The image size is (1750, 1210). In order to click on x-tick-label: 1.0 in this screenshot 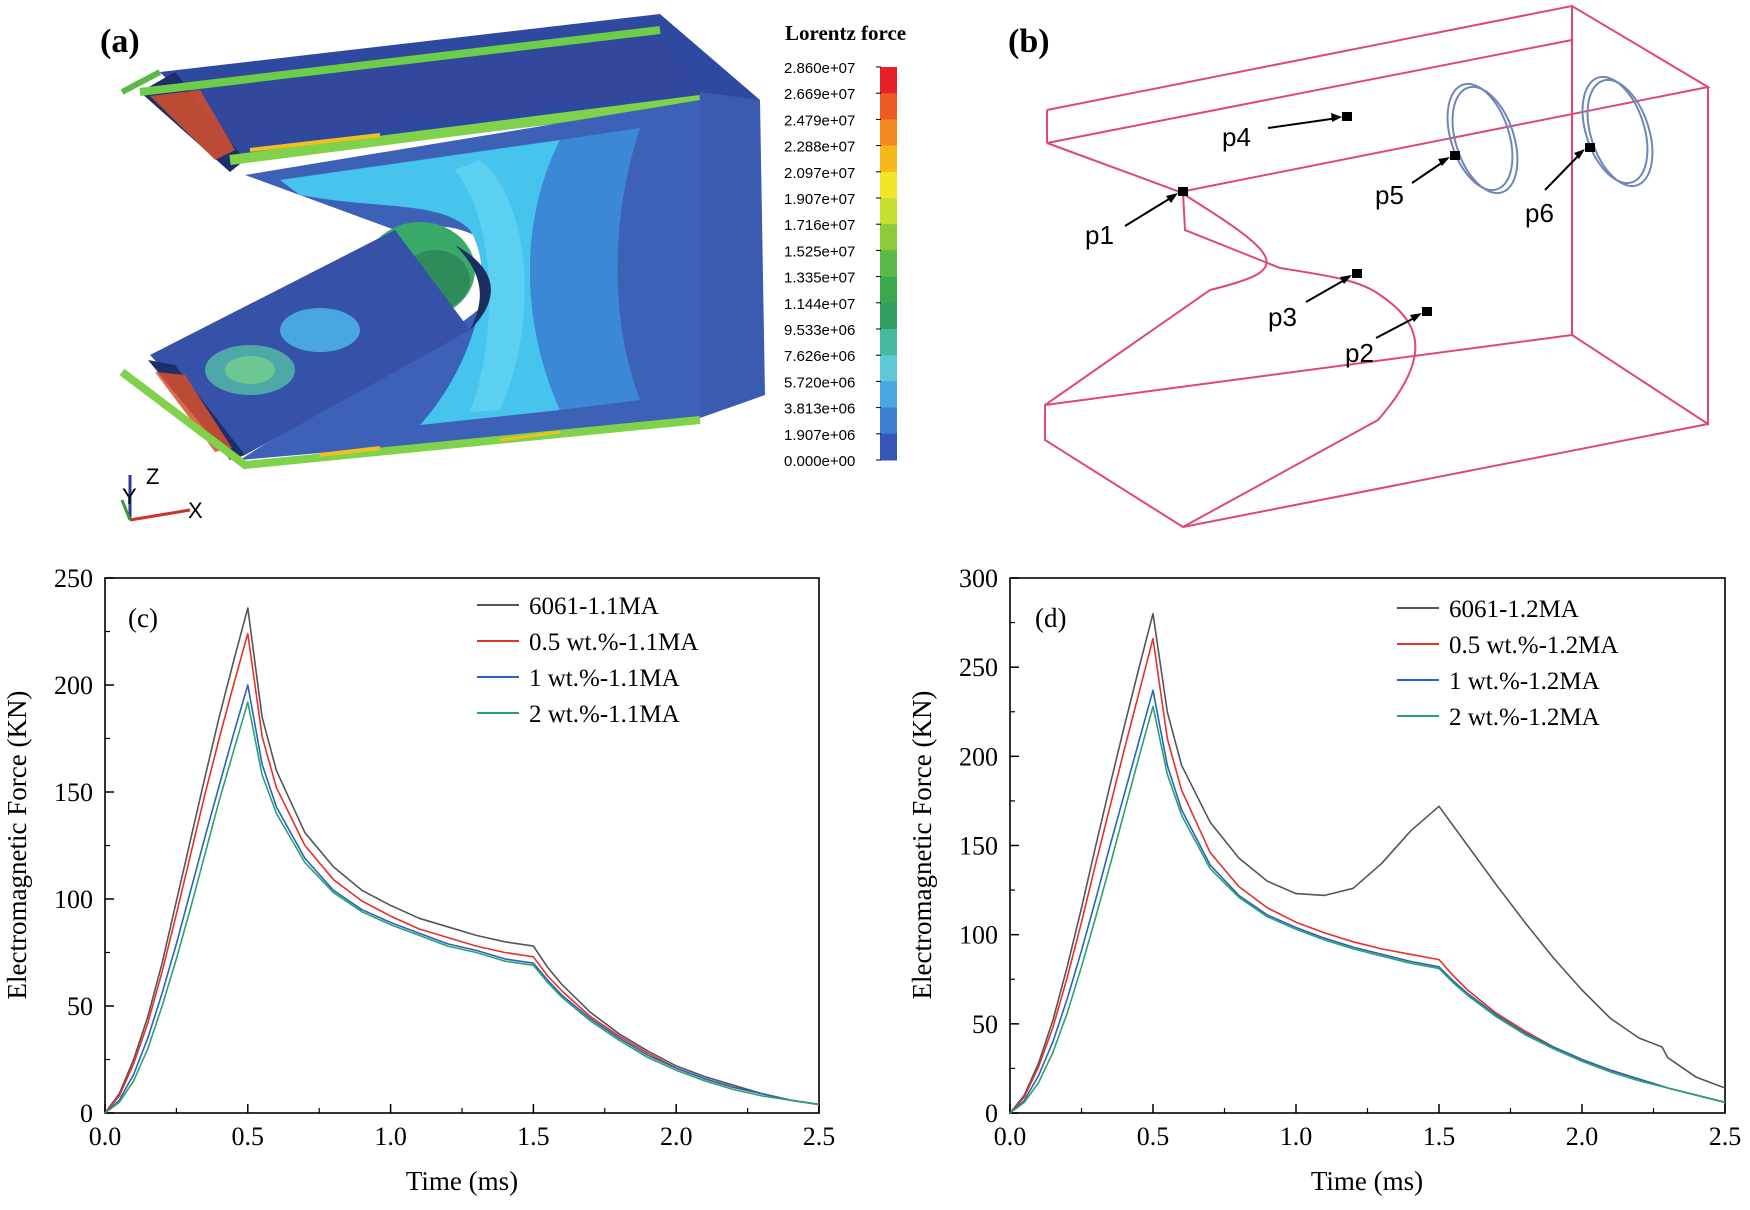, I will do `click(390, 1136)`.